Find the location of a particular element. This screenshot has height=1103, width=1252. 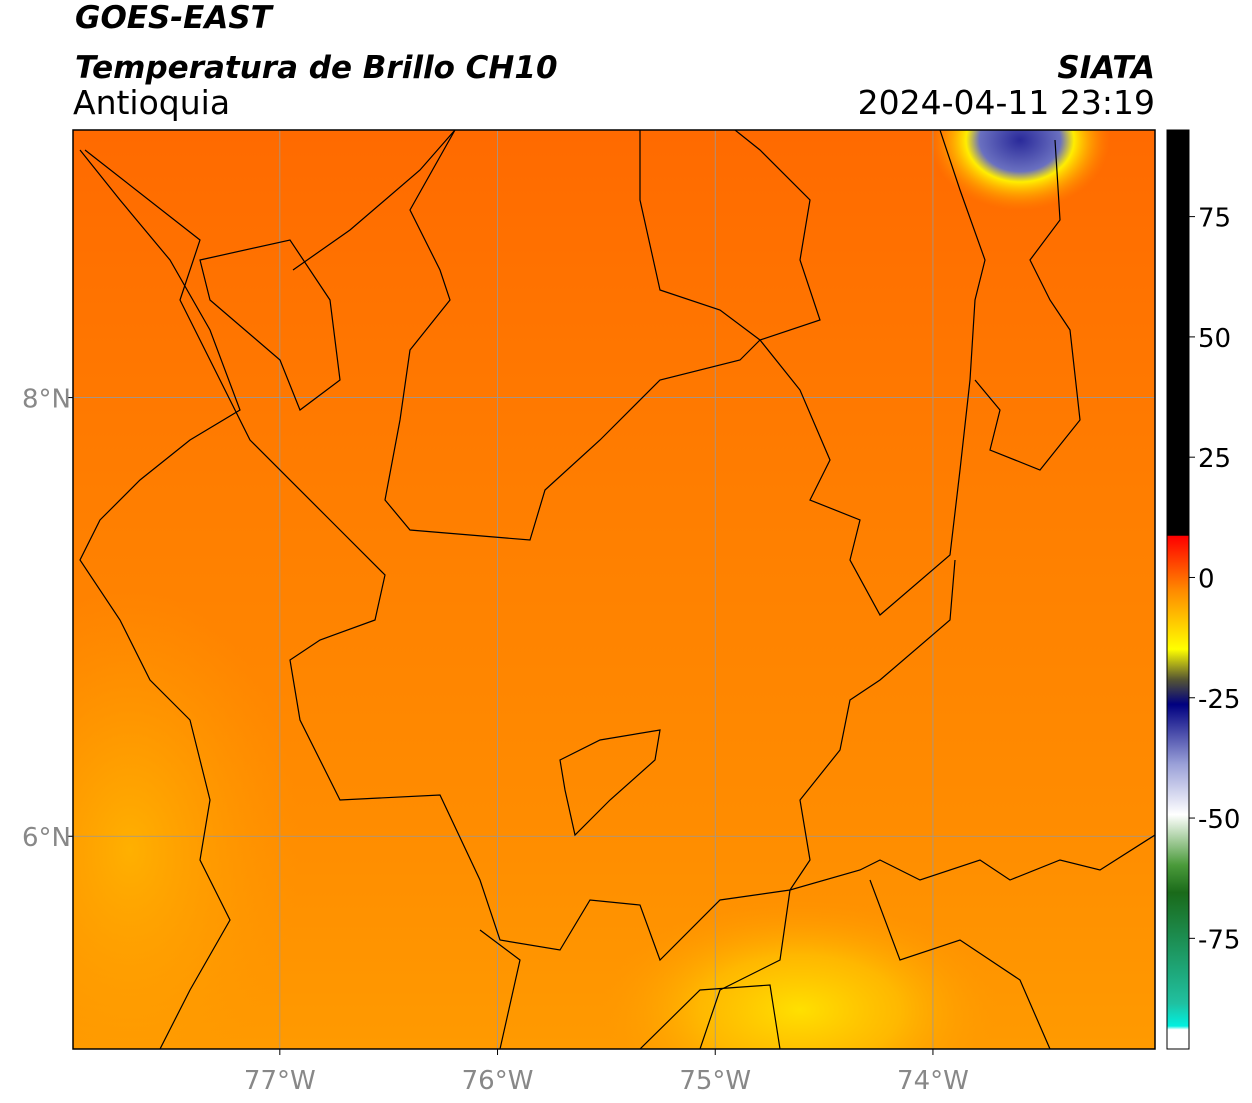

colorbar-label: 75 is located at coordinates (1214, 219).